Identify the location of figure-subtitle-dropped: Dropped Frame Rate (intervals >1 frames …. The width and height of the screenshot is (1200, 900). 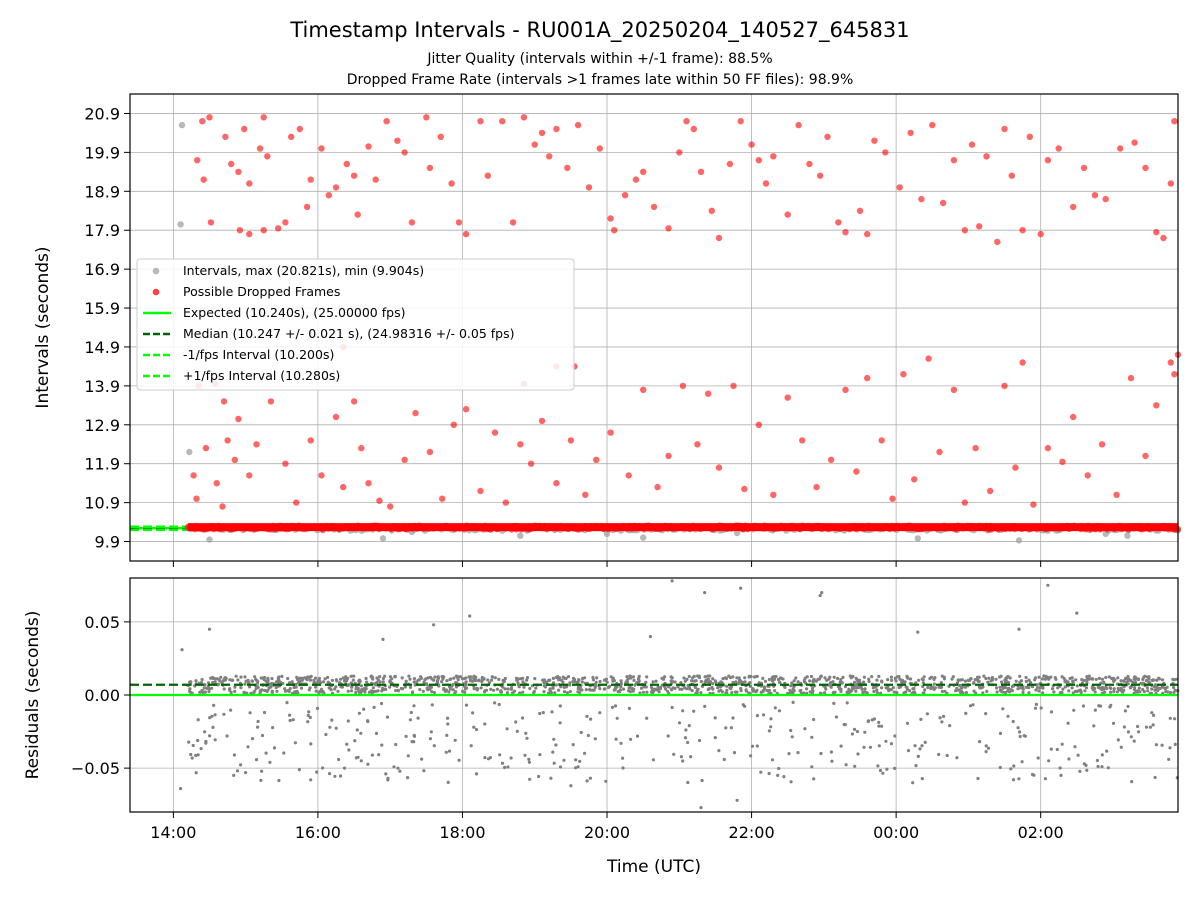
(600, 80).